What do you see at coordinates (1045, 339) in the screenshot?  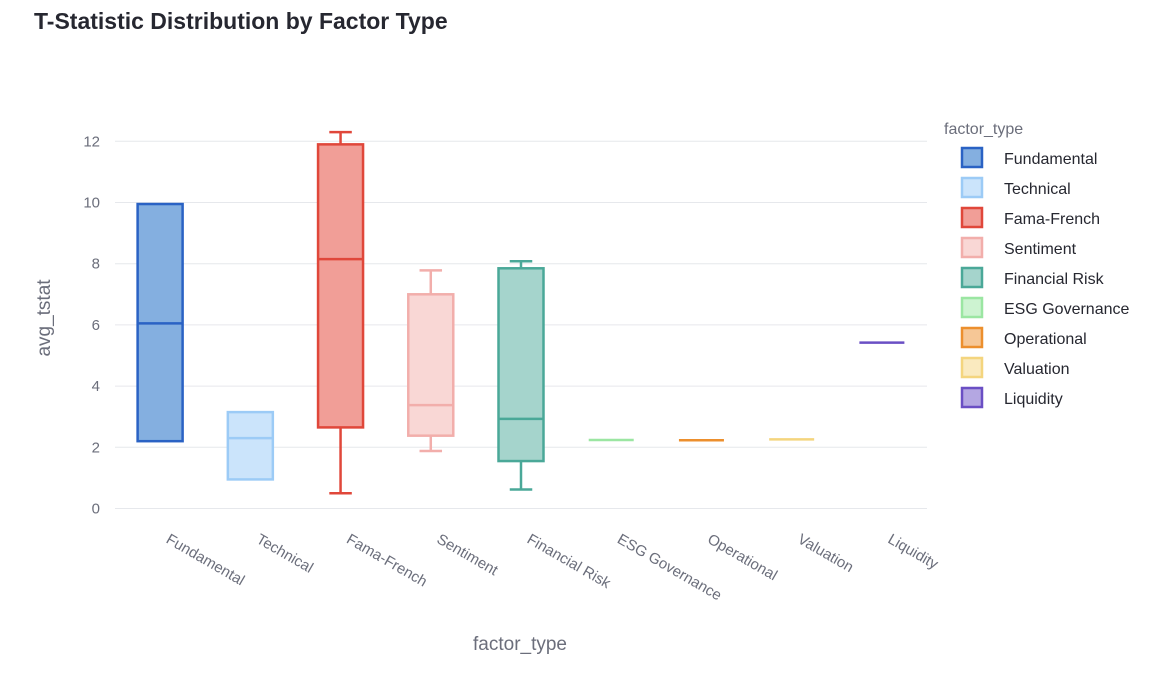 I see `legend-label: Operational` at bounding box center [1045, 339].